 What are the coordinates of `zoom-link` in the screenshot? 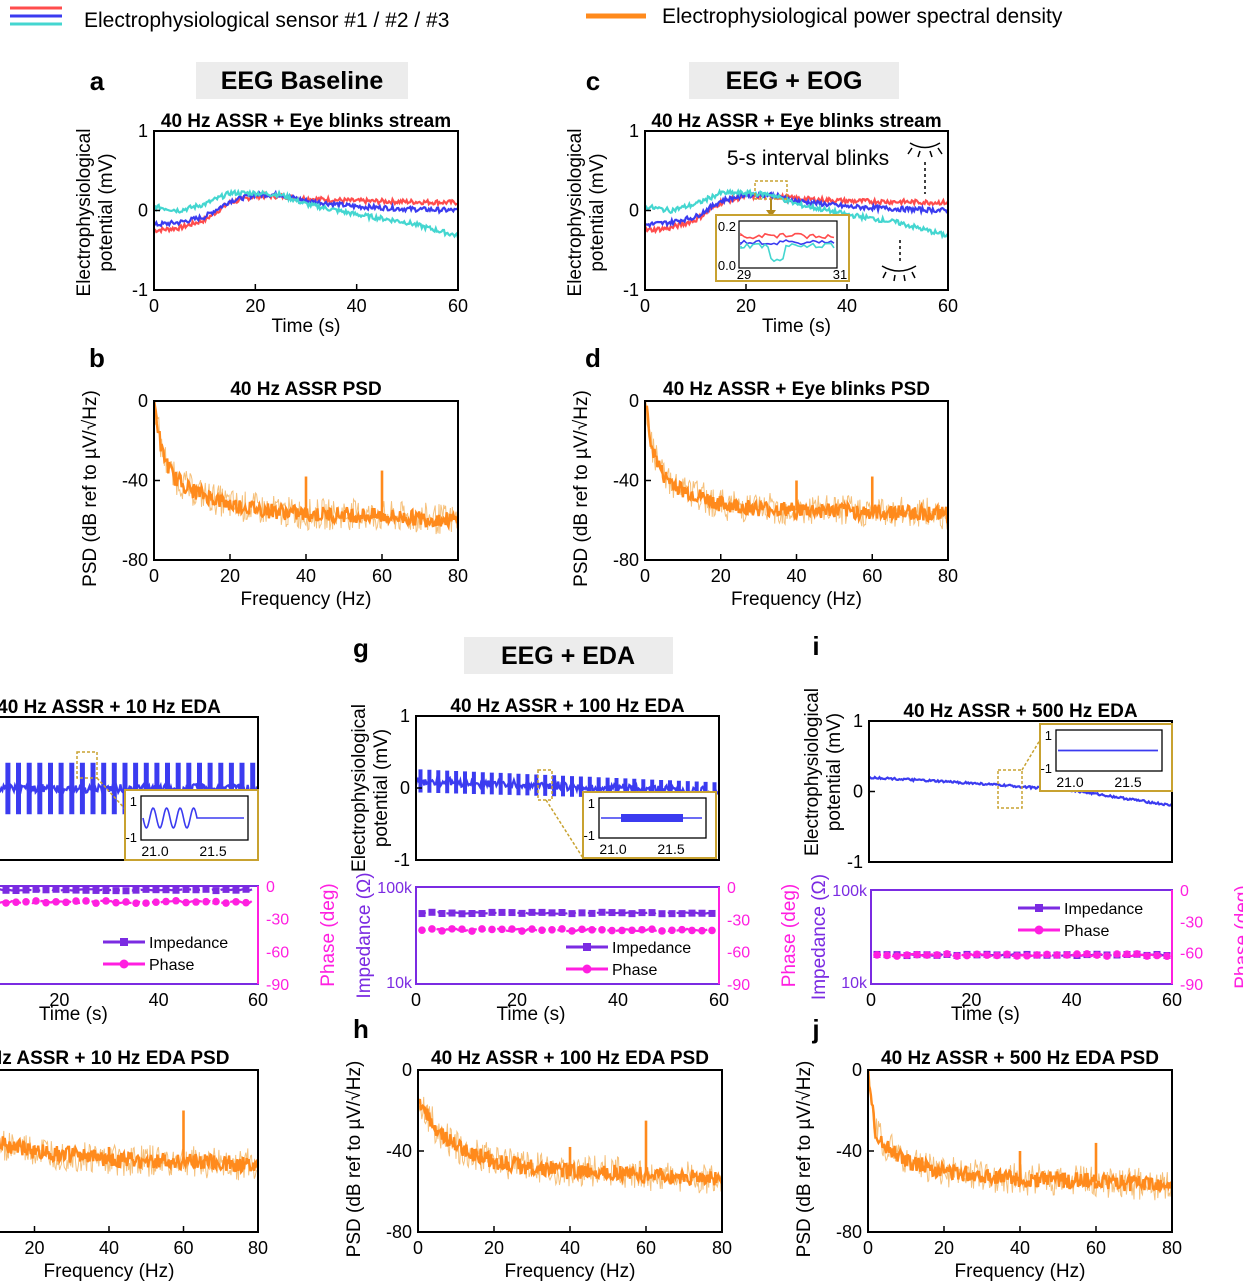 It's located at (1031, 755).